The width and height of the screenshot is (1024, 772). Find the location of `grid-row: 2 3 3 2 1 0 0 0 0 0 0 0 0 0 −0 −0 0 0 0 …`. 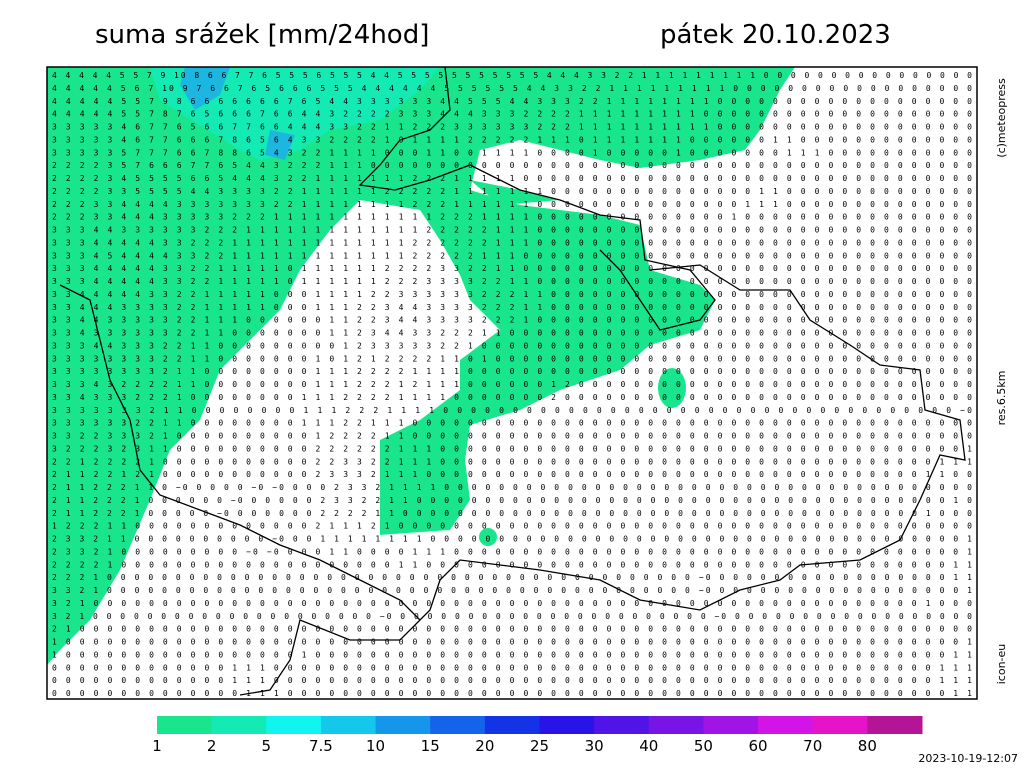

grid-row: 2 3 3 2 1 0 0 0 0 0 0 0 0 0 −0 −0 0 0 0 … is located at coordinates (512, 551).